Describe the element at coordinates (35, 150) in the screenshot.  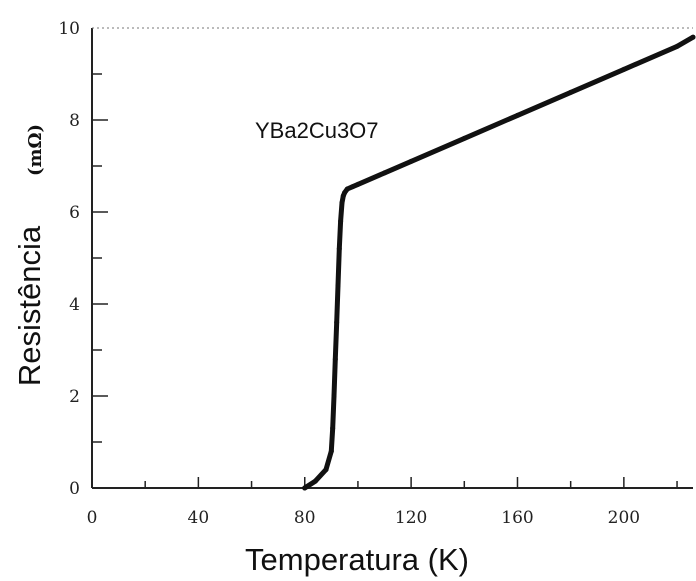
I see `y-axis-unit-label: (mΩ)` at that location.